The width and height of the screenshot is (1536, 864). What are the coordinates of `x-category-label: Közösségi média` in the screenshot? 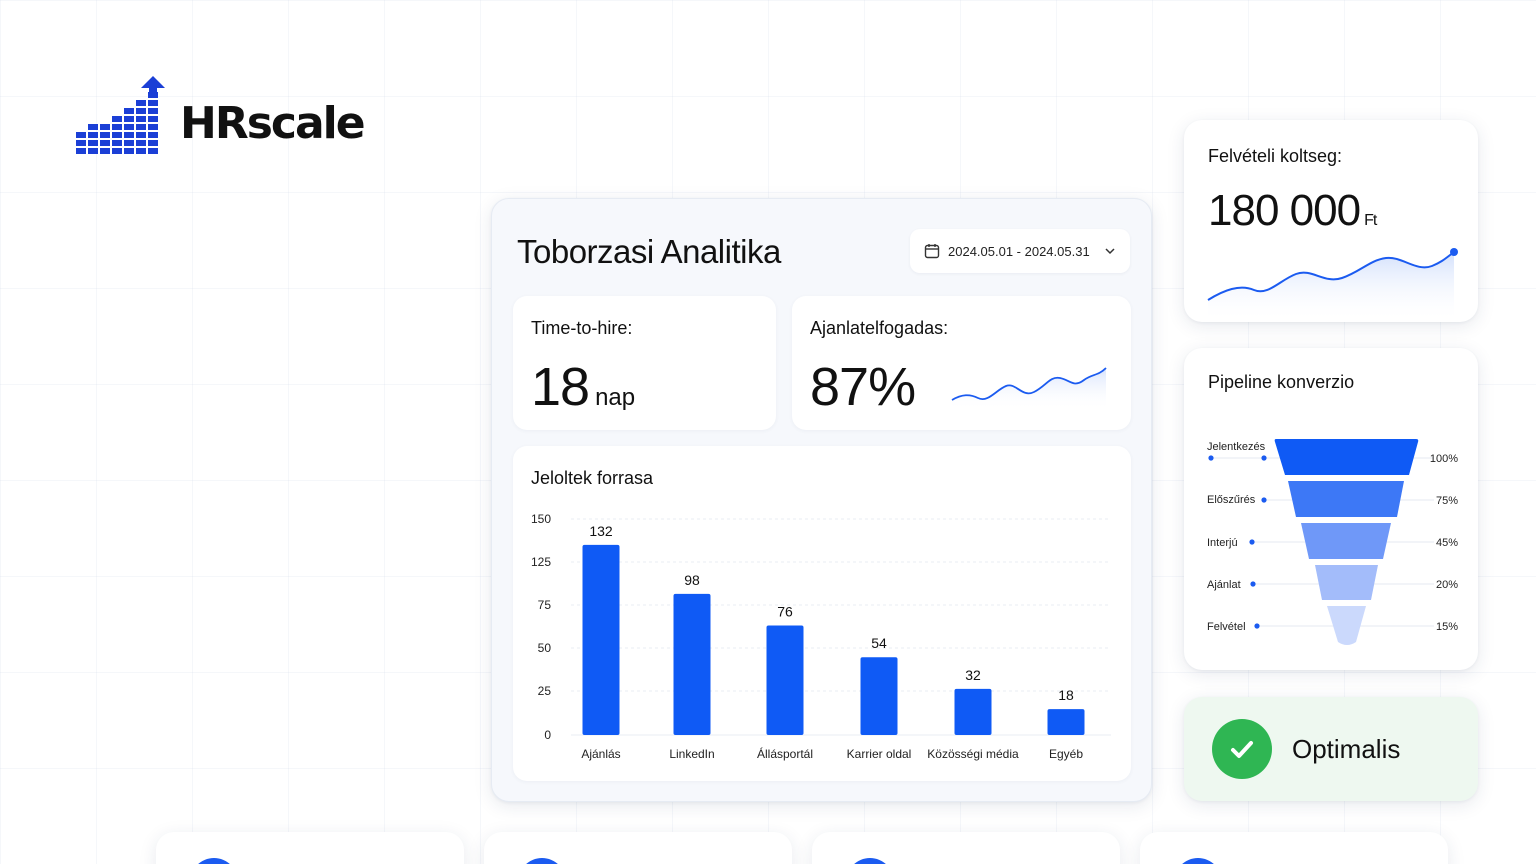 It's located at (973, 754).